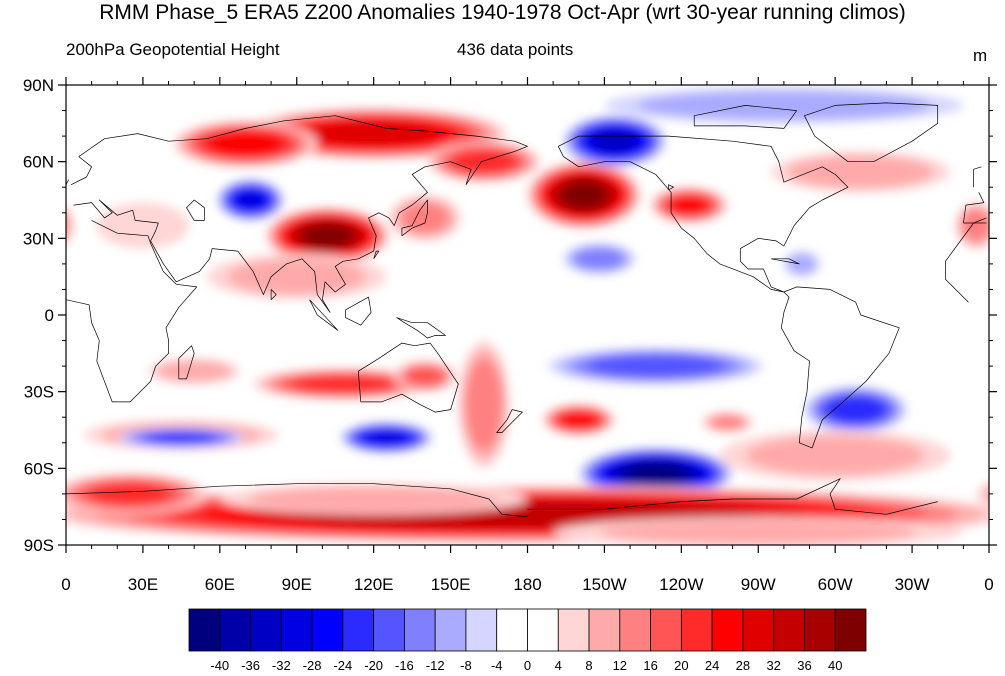 The image size is (1005, 676). I want to click on colorbar-label: -24, so click(342, 665).